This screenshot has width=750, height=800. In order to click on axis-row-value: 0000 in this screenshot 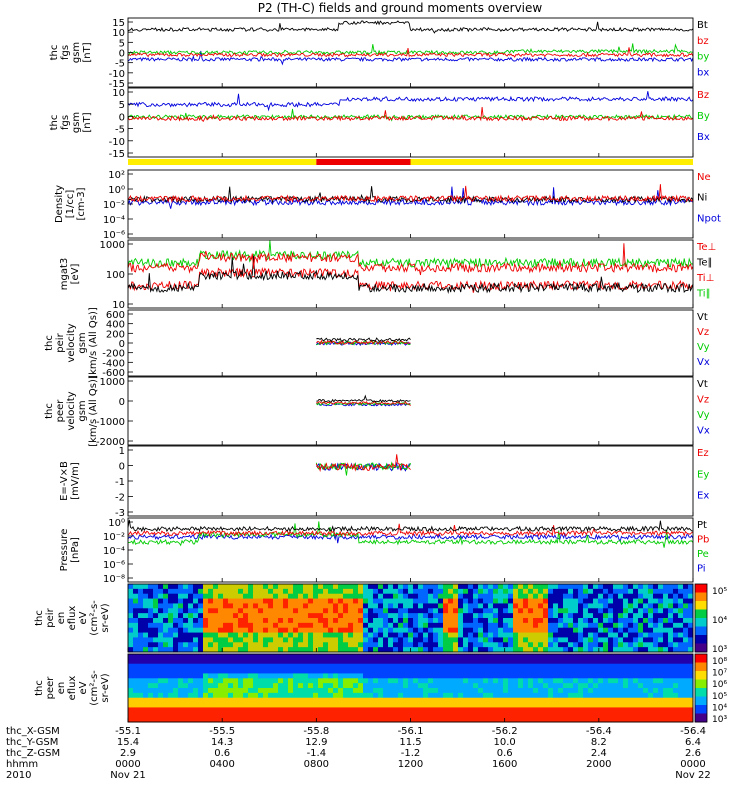, I will do `click(692, 764)`.